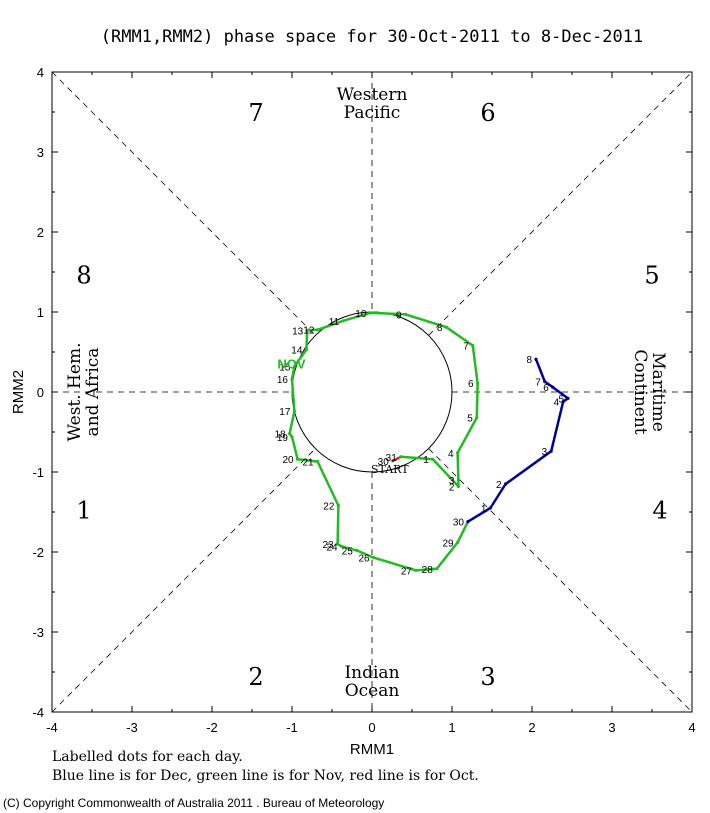  Describe the element at coordinates (38, 472) in the screenshot. I see `y-tick-label: -1` at that location.